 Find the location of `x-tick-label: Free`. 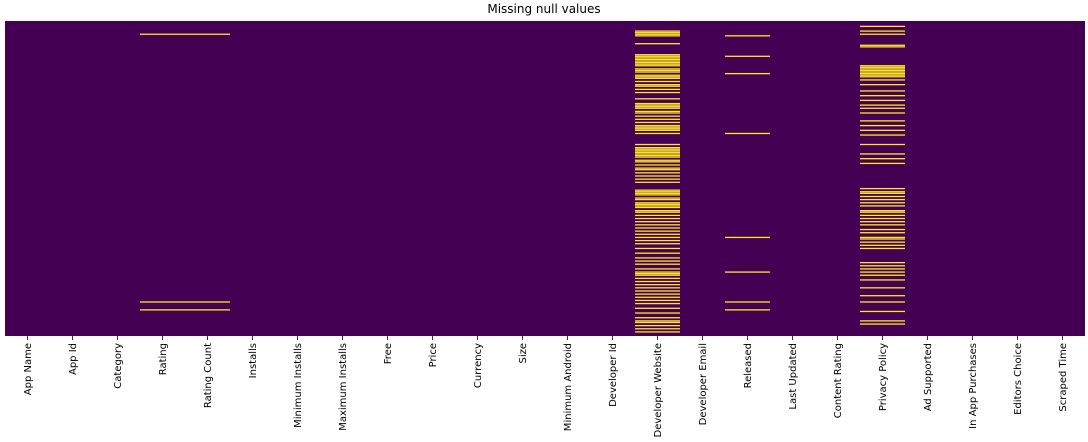

x-tick-label: Free is located at coordinates (388, 353).